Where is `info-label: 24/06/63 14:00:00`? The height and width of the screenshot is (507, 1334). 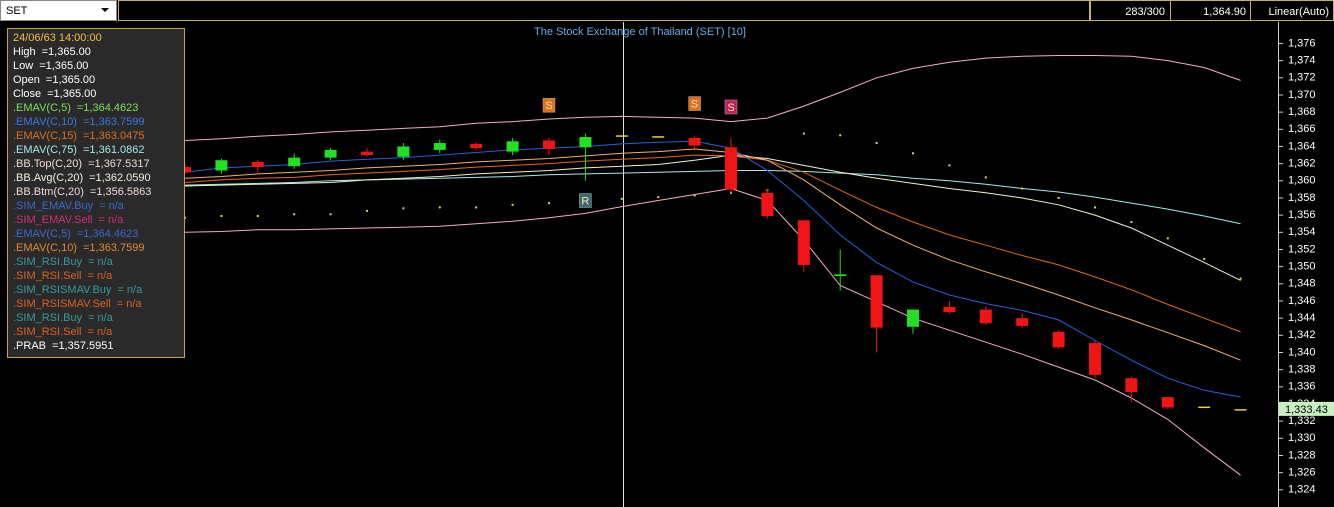 info-label: 24/06/63 14:00:00 is located at coordinates (57, 38).